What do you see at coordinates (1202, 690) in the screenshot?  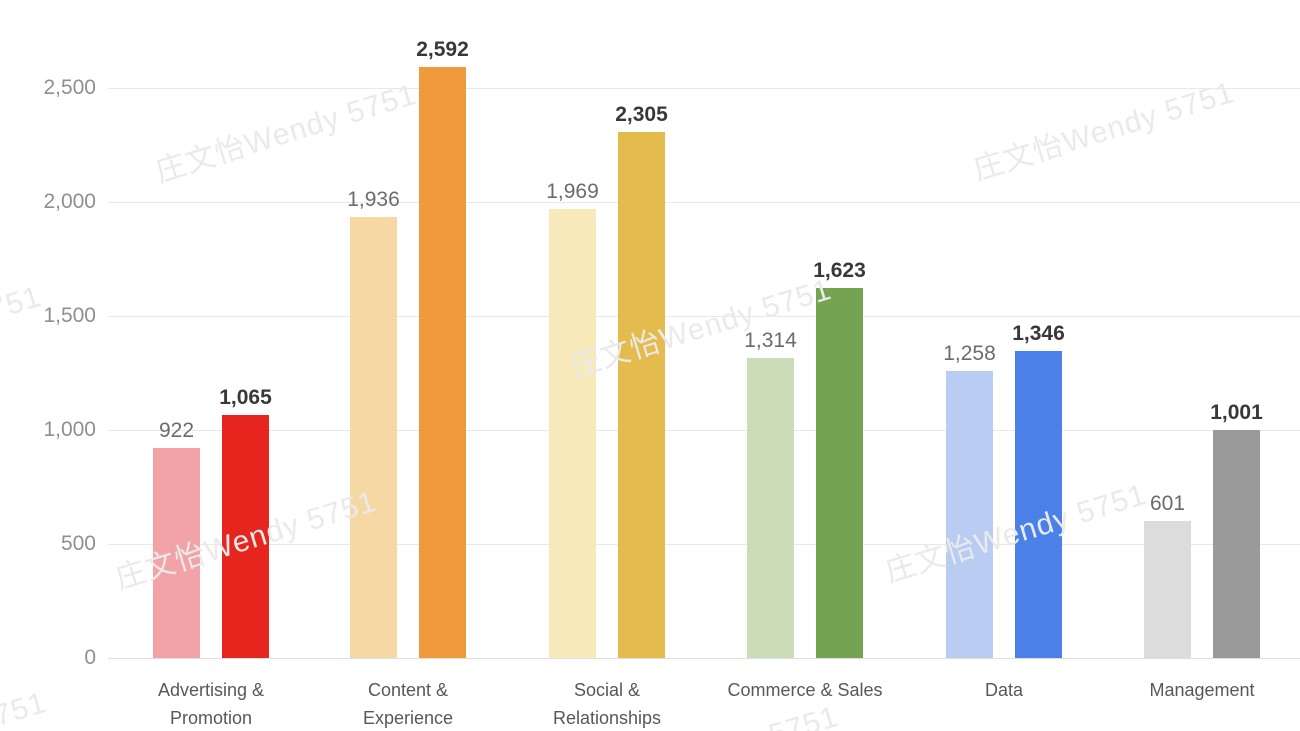 I see `category-label: Management` at bounding box center [1202, 690].